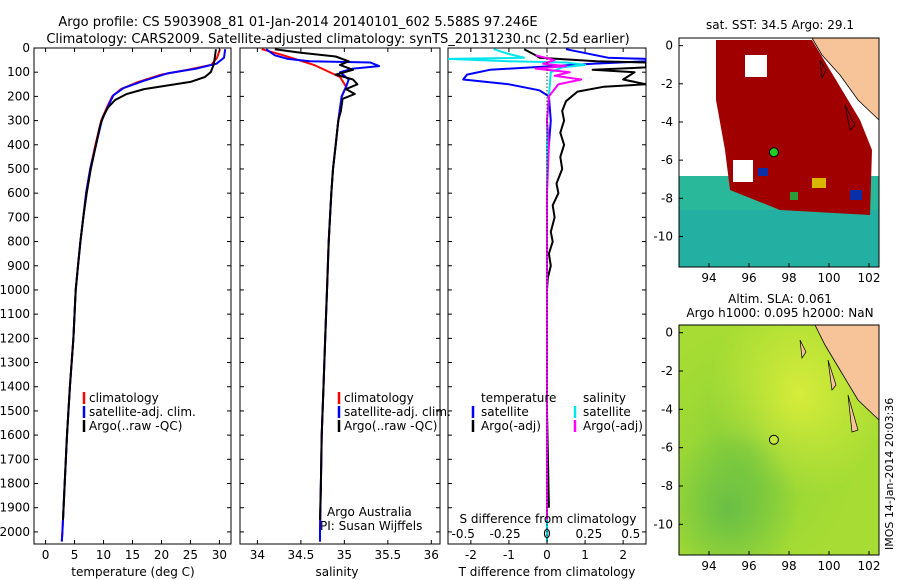  Describe the element at coordinates (517, 295) in the screenshot. I see `series-line-salinity-satellite` at that location.